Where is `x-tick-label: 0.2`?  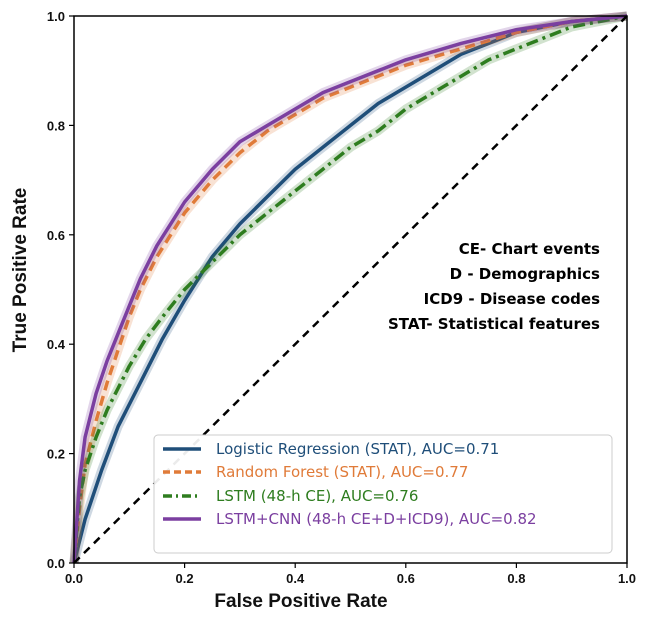 x-tick-label: 0.2 is located at coordinates (185, 578).